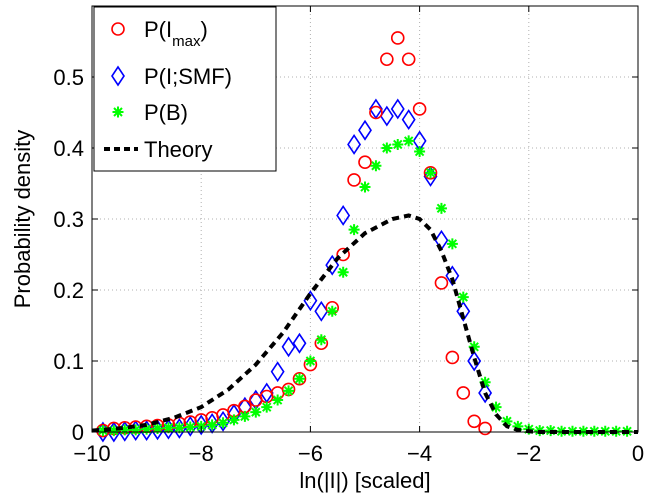 This screenshot has height=495, width=654. What do you see at coordinates (68, 290) in the screenshot?
I see `y-tick-label: 0.2` at bounding box center [68, 290].